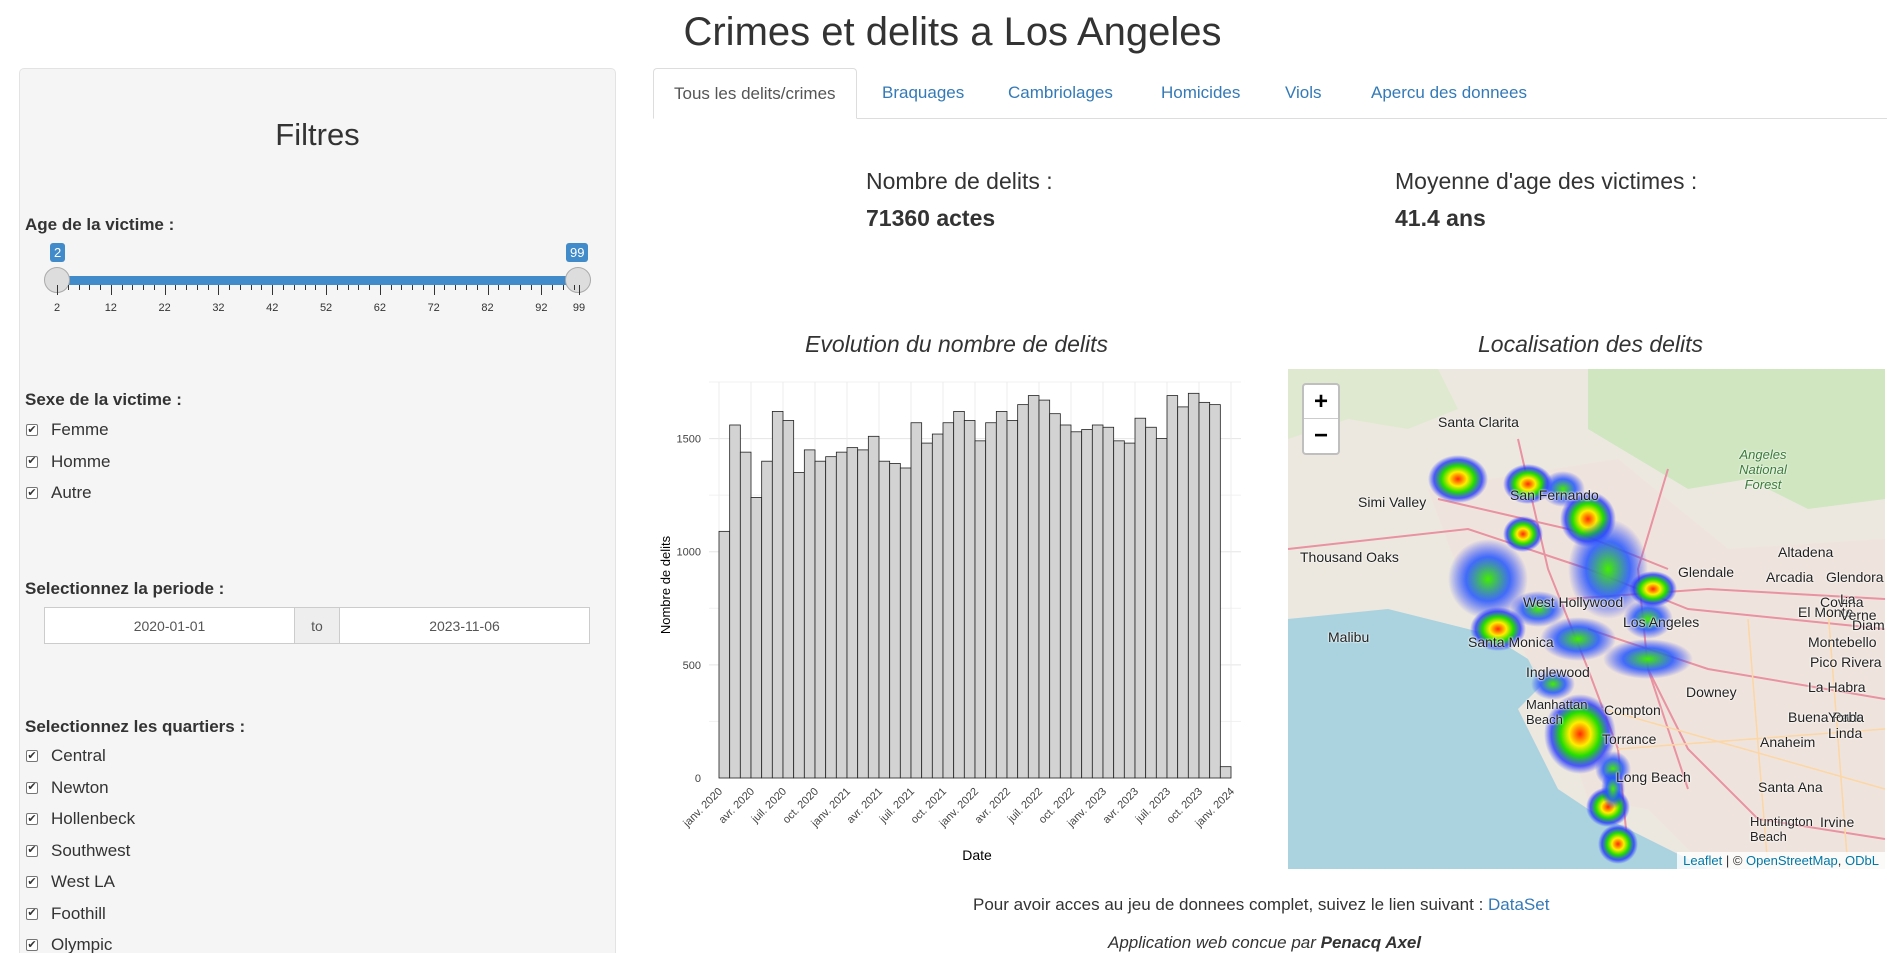 The image size is (1887, 953). What do you see at coordinates (1826, 612) in the screenshot?
I see `map-place-label: El Monte` at bounding box center [1826, 612].